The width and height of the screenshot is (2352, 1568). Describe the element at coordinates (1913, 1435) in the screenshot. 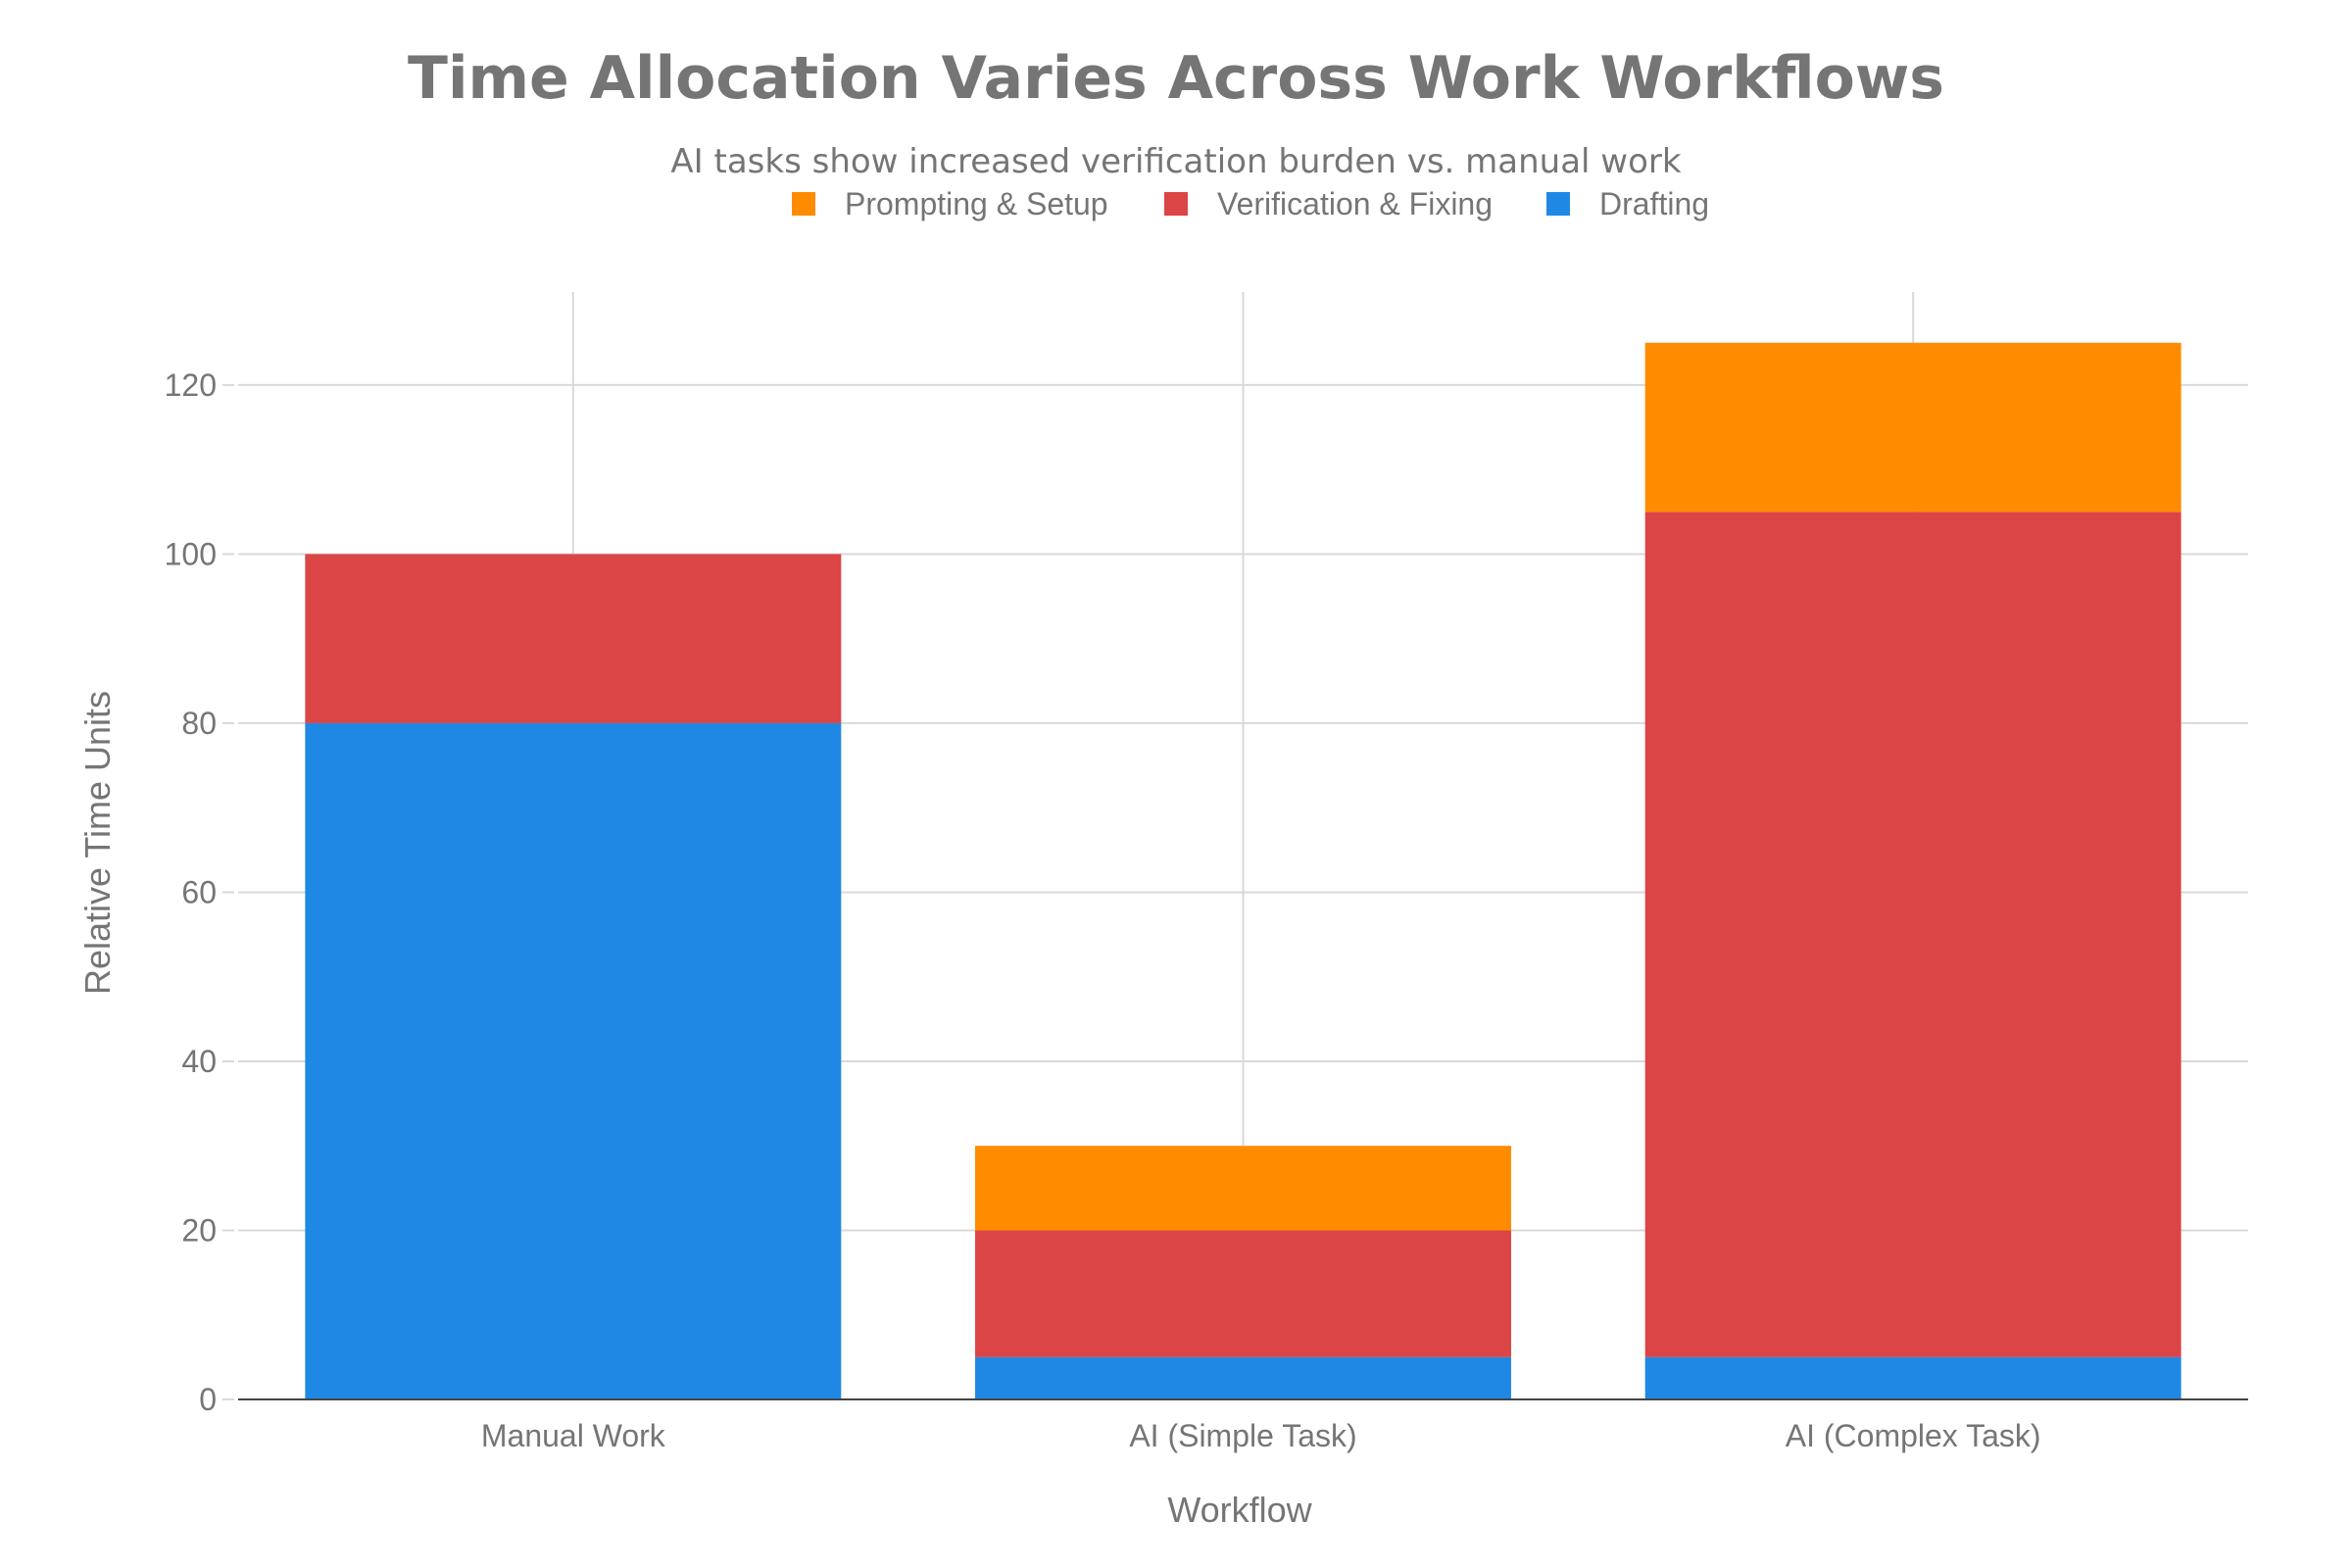

I see `x-tick-label: AI (Complex Task)` at that location.